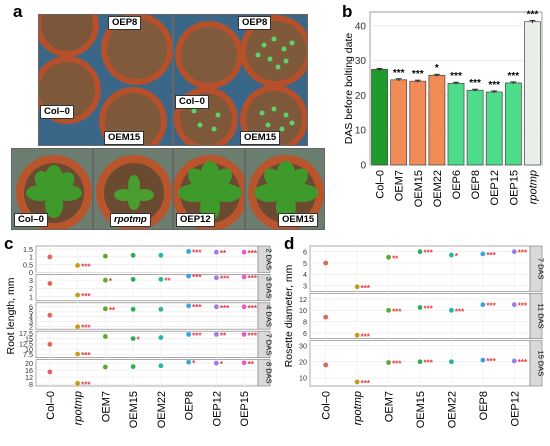  What do you see at coordinates (57, 112) in the screenshot?
I see `label-col0-left: Col–0` at bounding box center [57, 112].